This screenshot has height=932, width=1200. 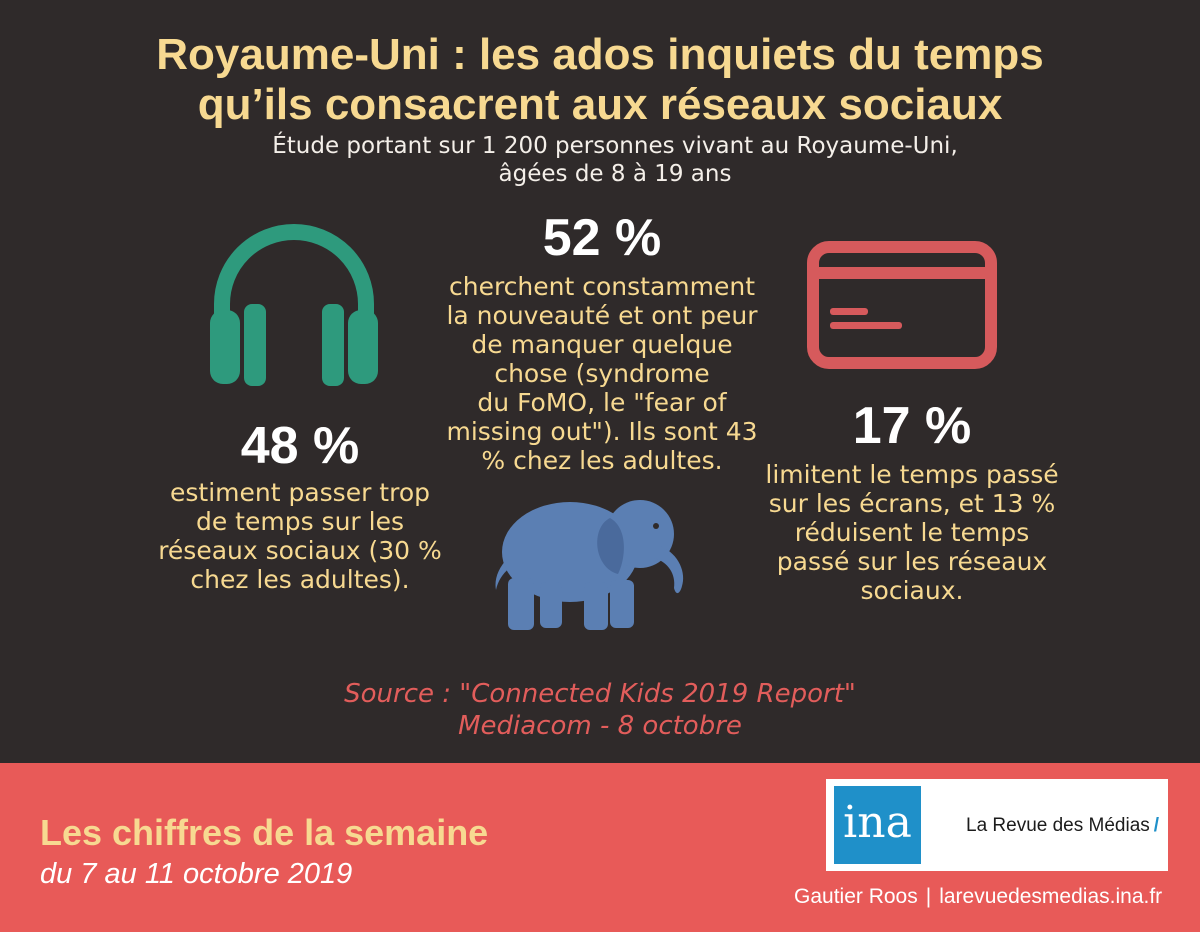 What do you see at coordinates (615, 174) in the screenshot?
I see `subtitle-line-2: âgées de 8 à 19 ans` at bounding box center [615, 174].